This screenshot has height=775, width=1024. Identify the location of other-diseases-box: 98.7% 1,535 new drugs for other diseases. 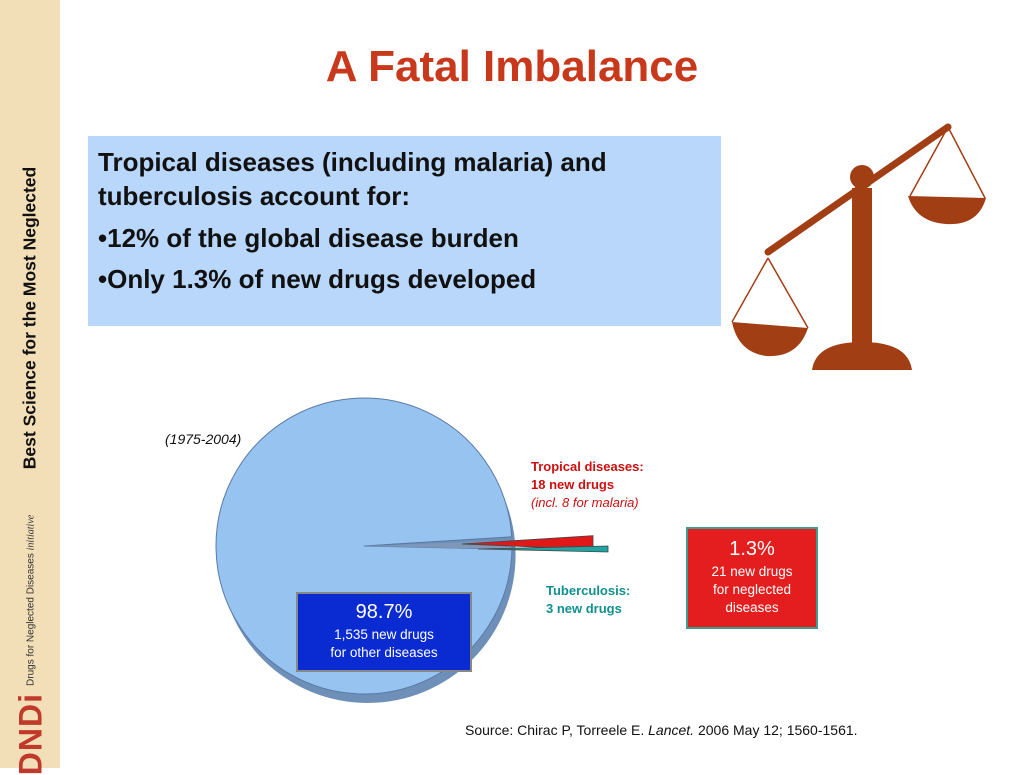
(384, 632).